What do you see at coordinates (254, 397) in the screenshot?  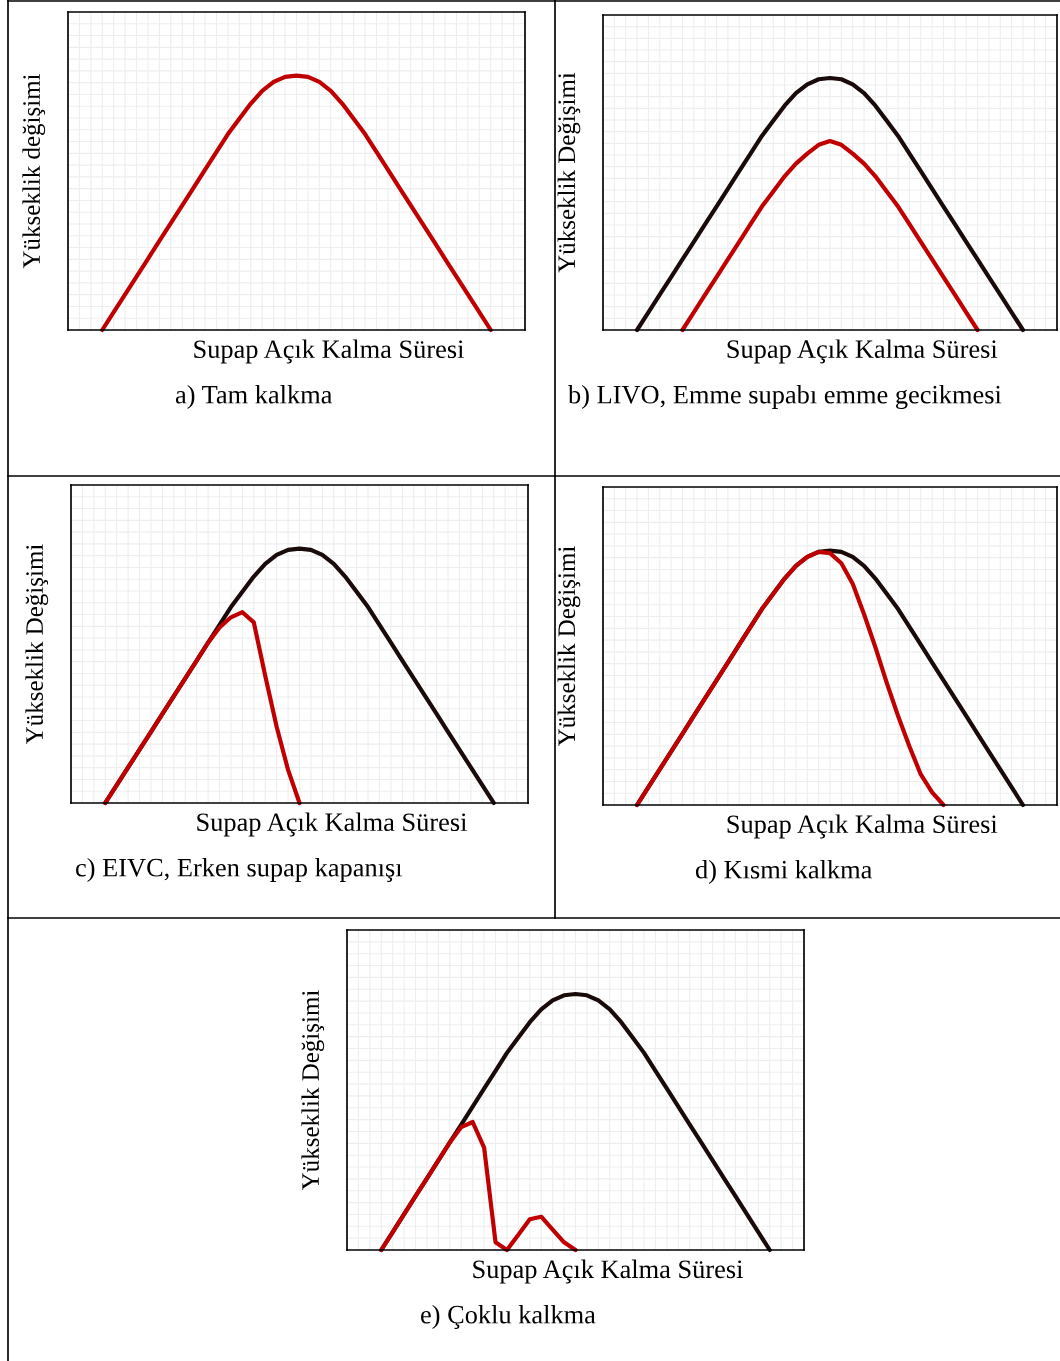 I see `text: a) Tam kalkma` at bounding box center [254, 397].